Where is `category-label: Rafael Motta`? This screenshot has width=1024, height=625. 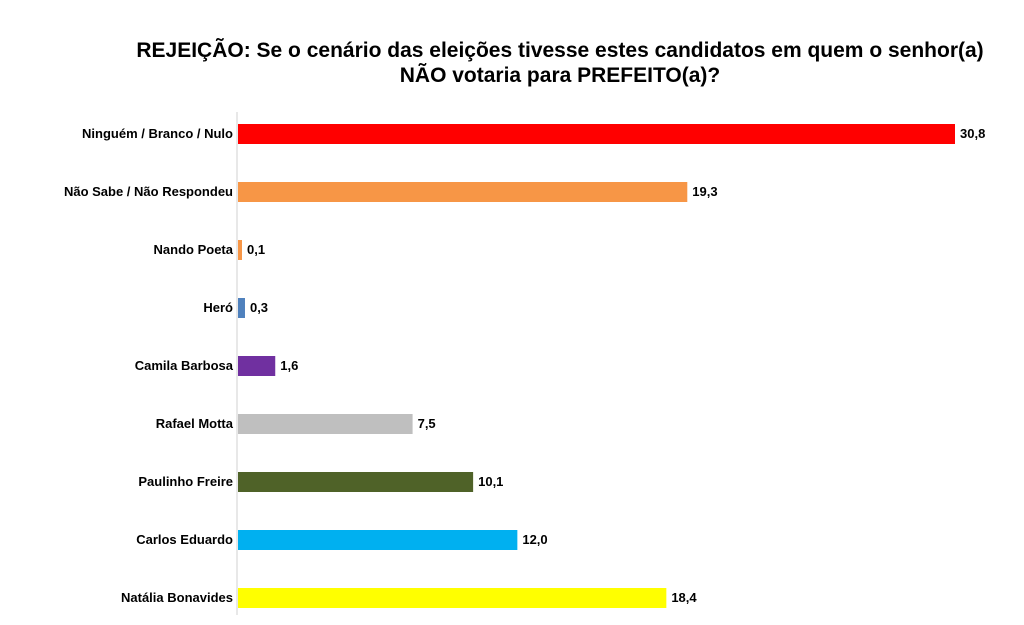 category-label: Rafael Motta is located at coordinates (195, 423).